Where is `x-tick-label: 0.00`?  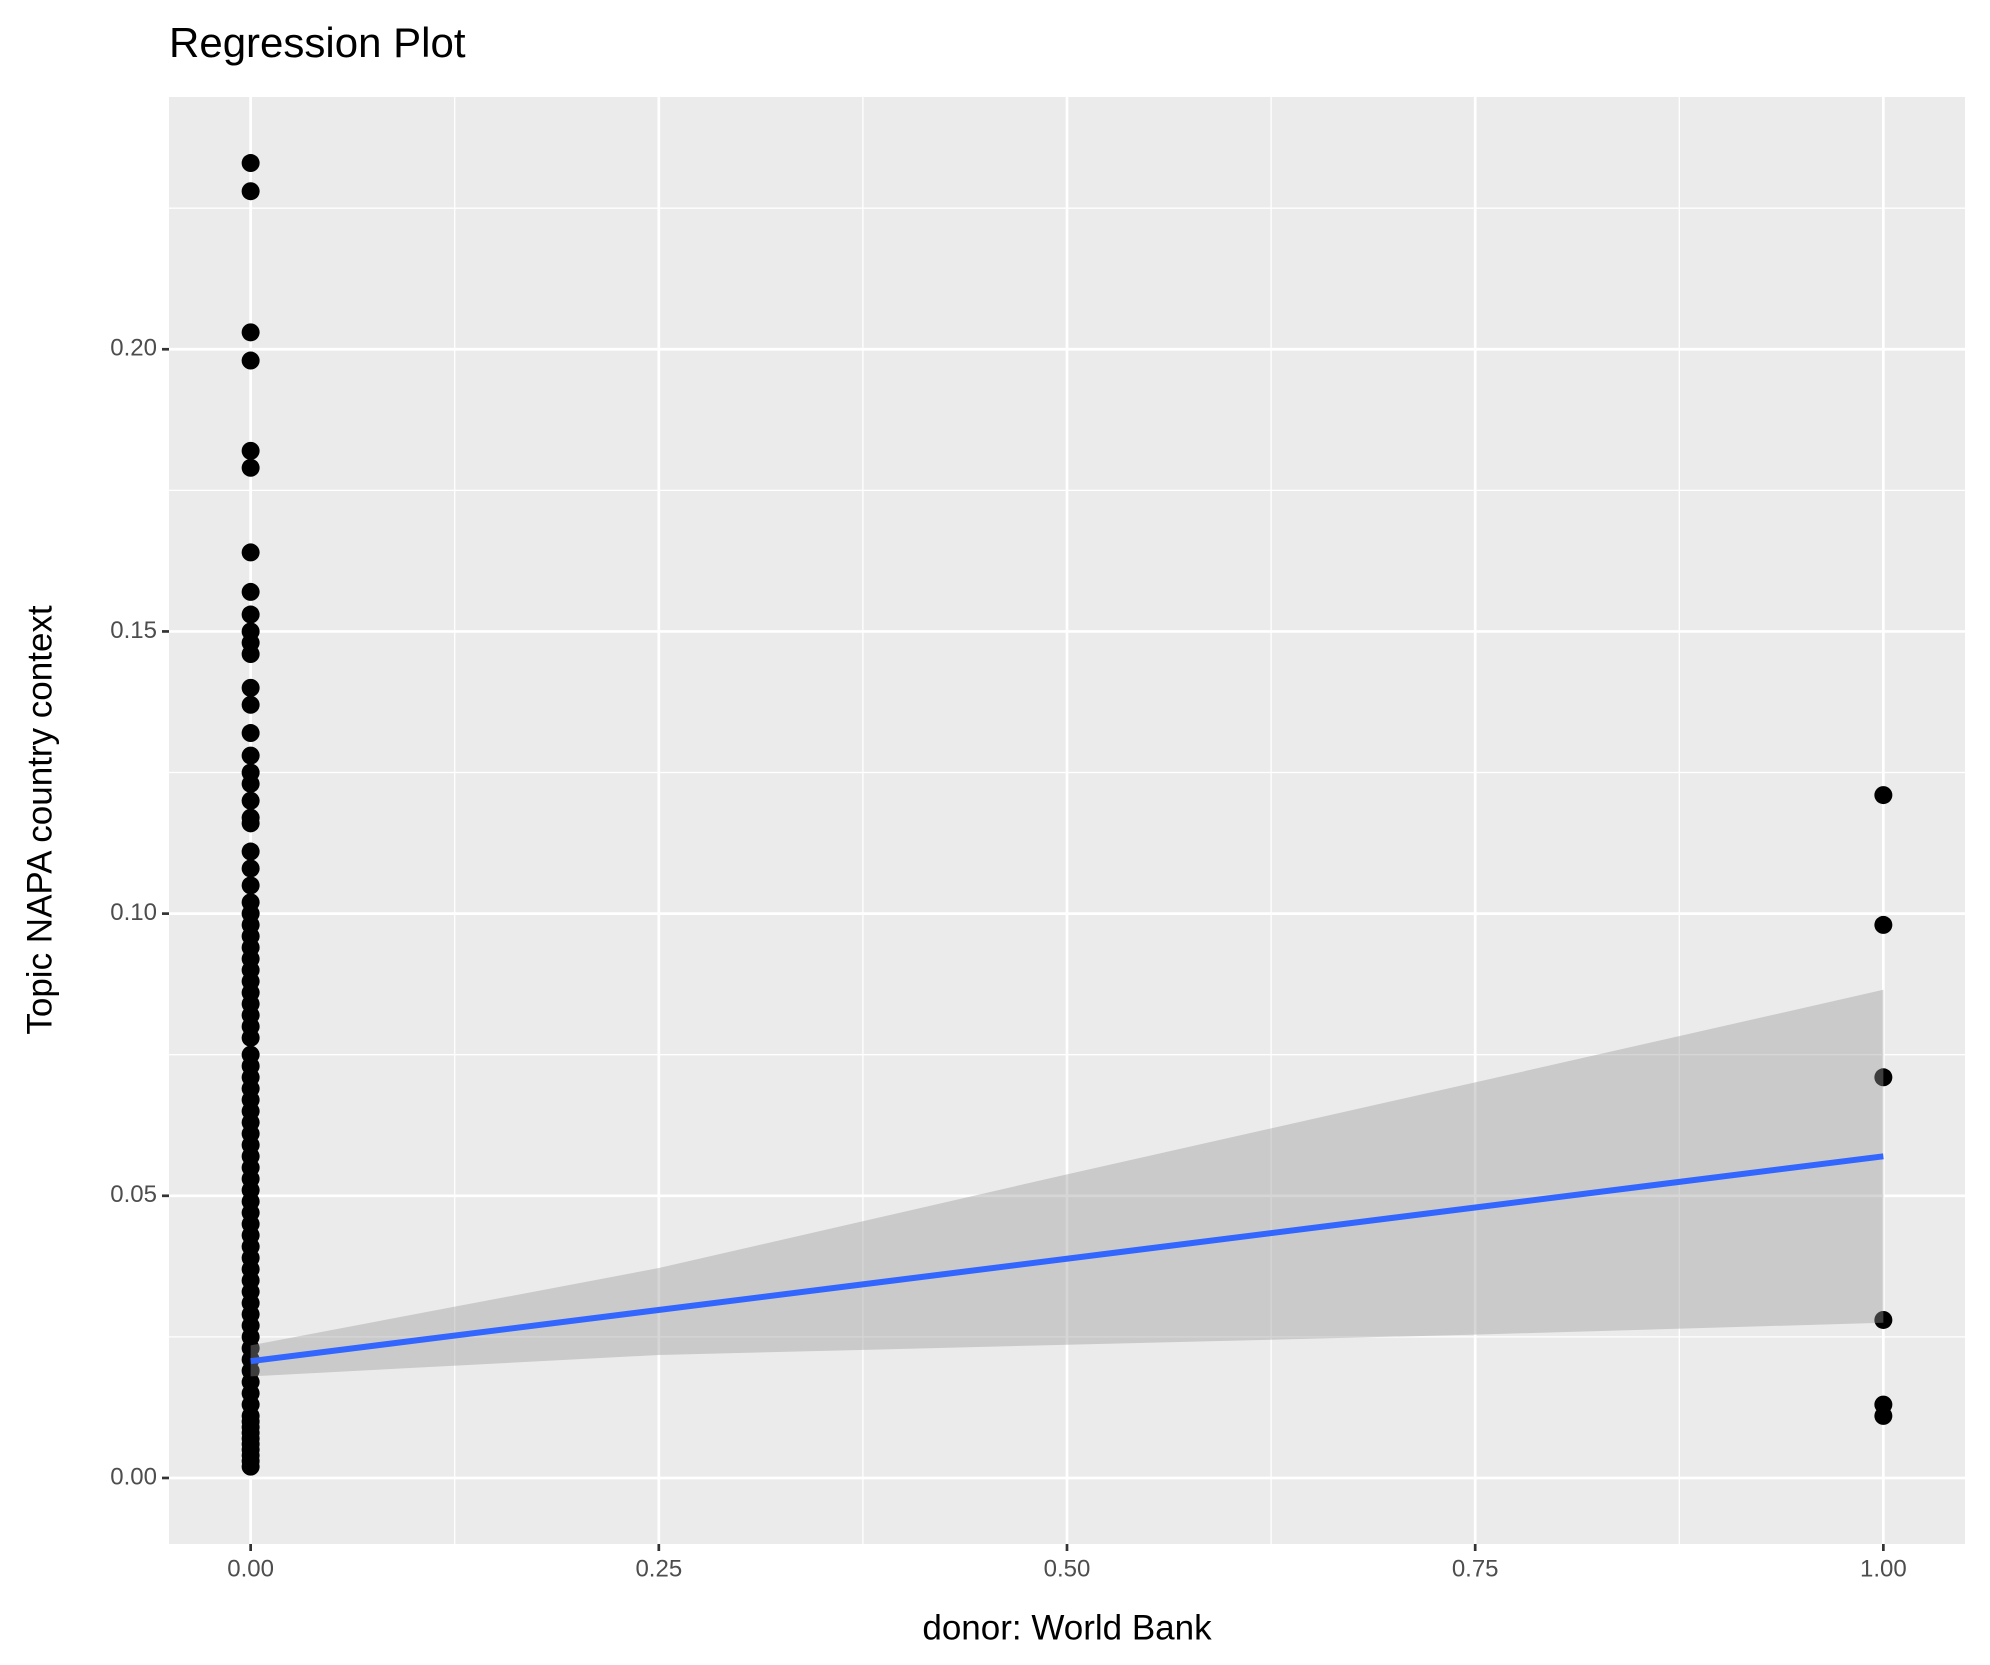
x-tick-label: 0.00 is located at coordinates (250, 1568).